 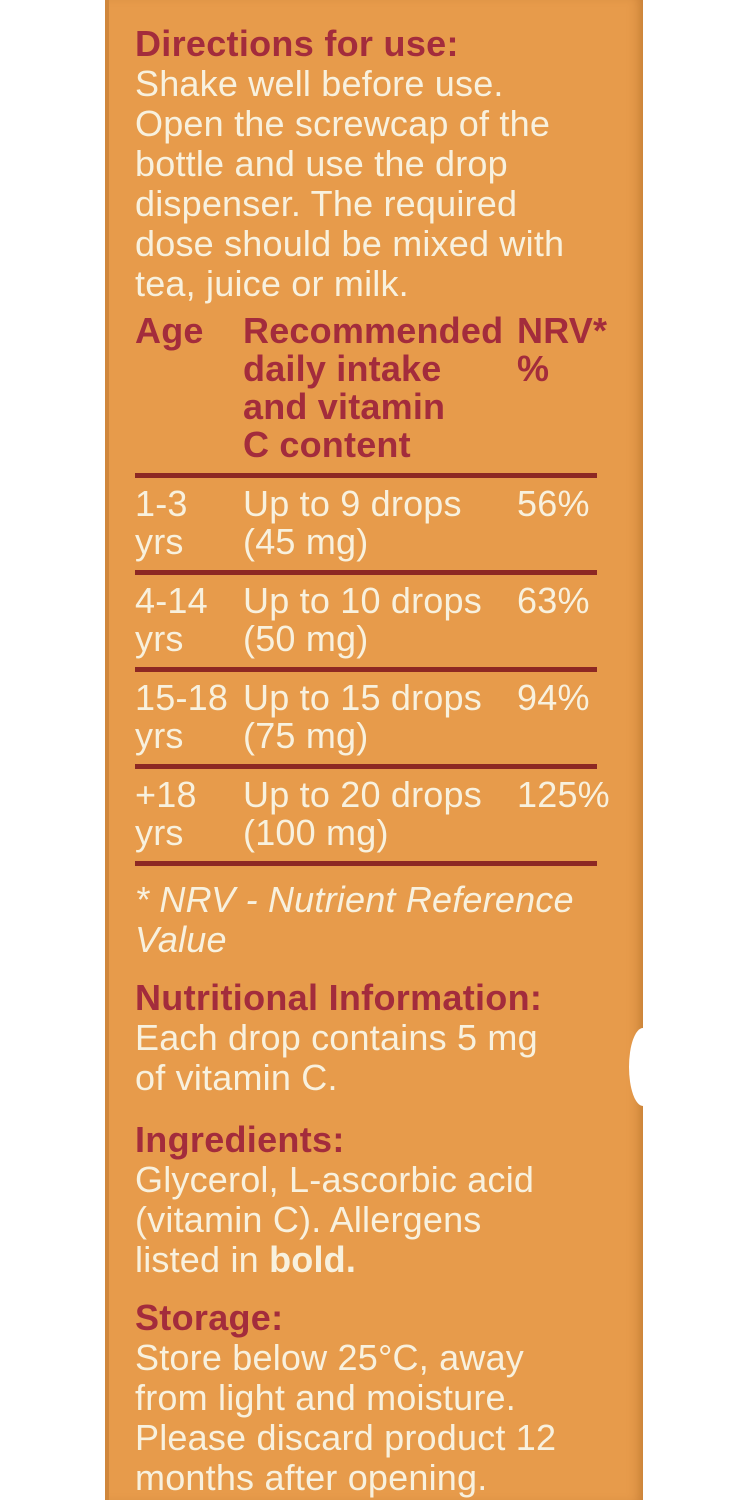 What do you see at coordinates (553, 600) in the screenshot?
I see `nrv-cell: 63%` at bounding box center [553, 600].